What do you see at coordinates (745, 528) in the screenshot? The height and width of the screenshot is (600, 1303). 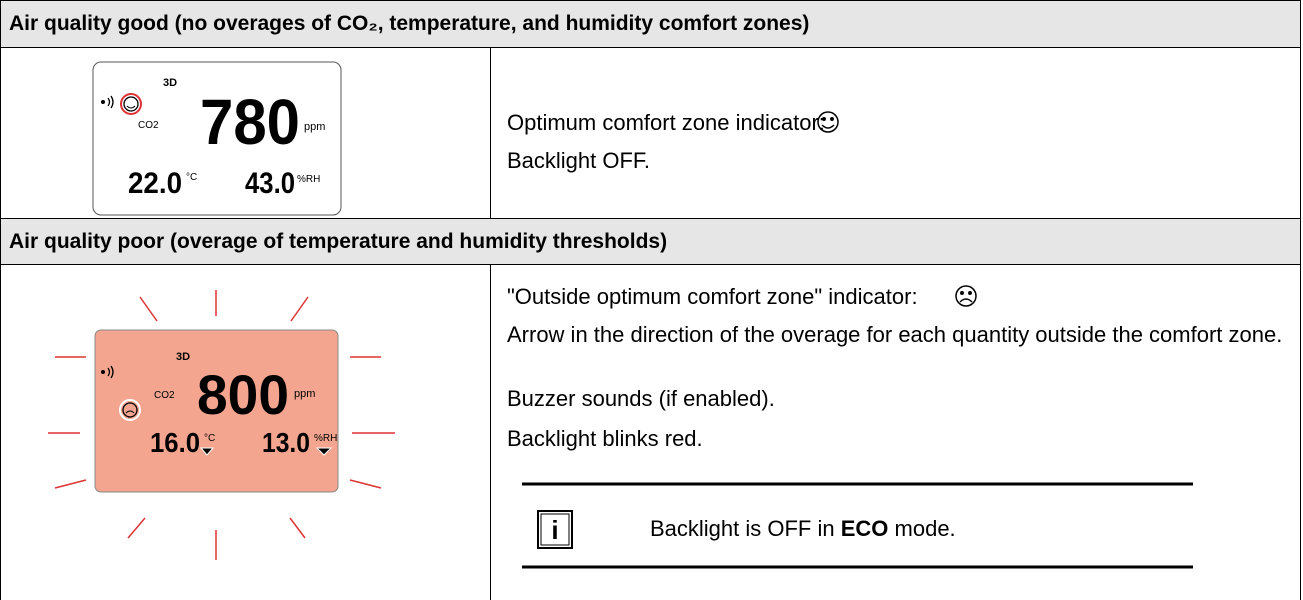 I see `note-text-part: Backlight is OFF in` at bounding box center [745, 528].